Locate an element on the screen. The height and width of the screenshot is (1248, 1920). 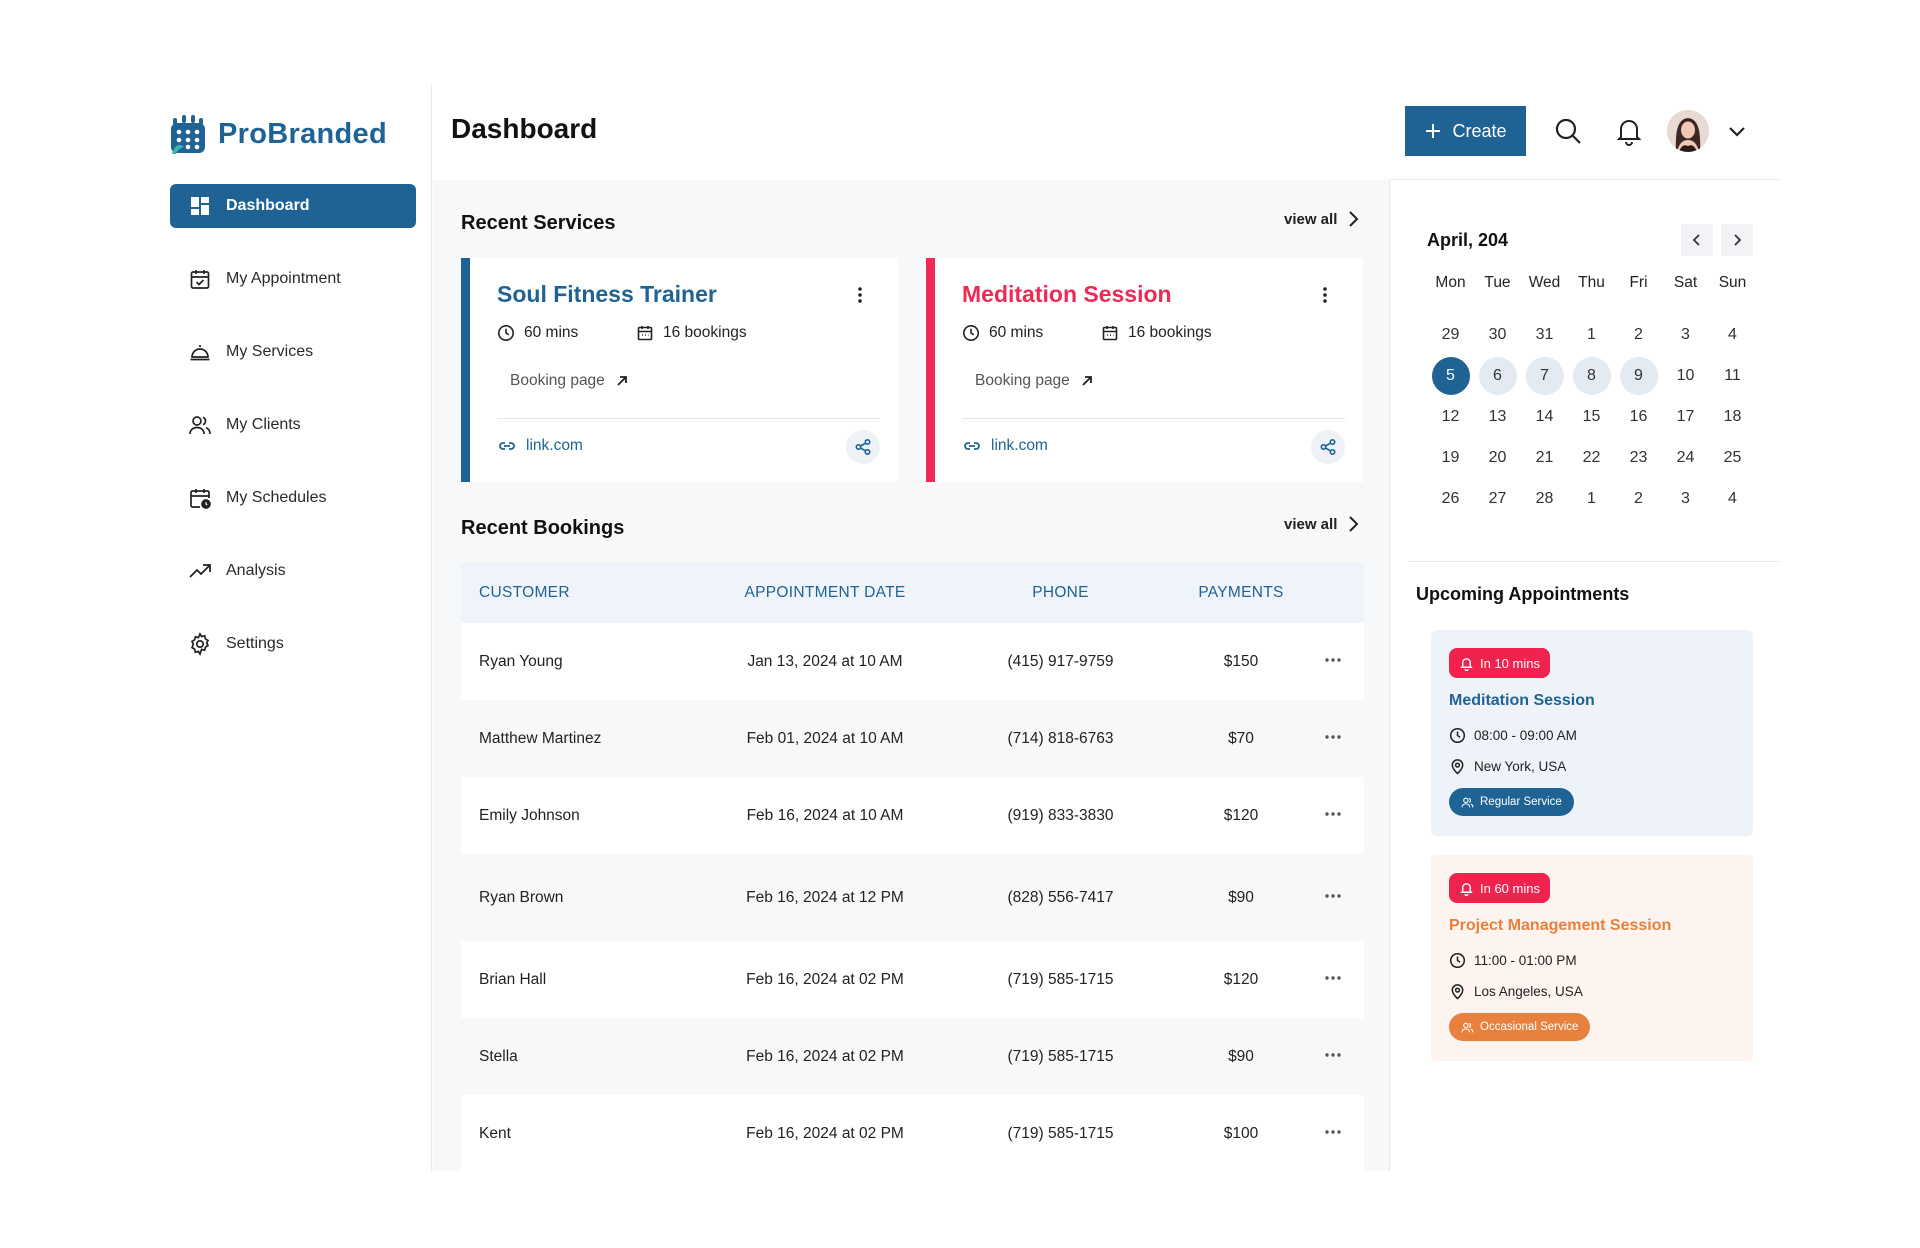
column-header-payments: PAYMENTS is located at coordinates (1241, 592).